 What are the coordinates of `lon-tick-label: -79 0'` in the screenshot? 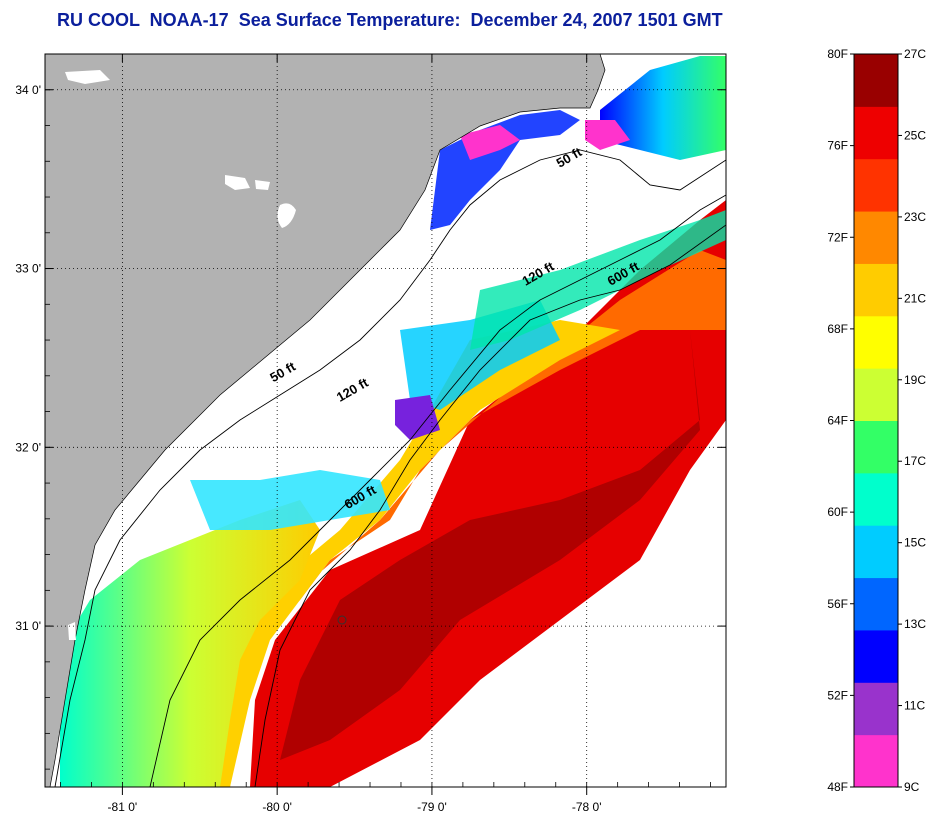 It's located at (432, 807).